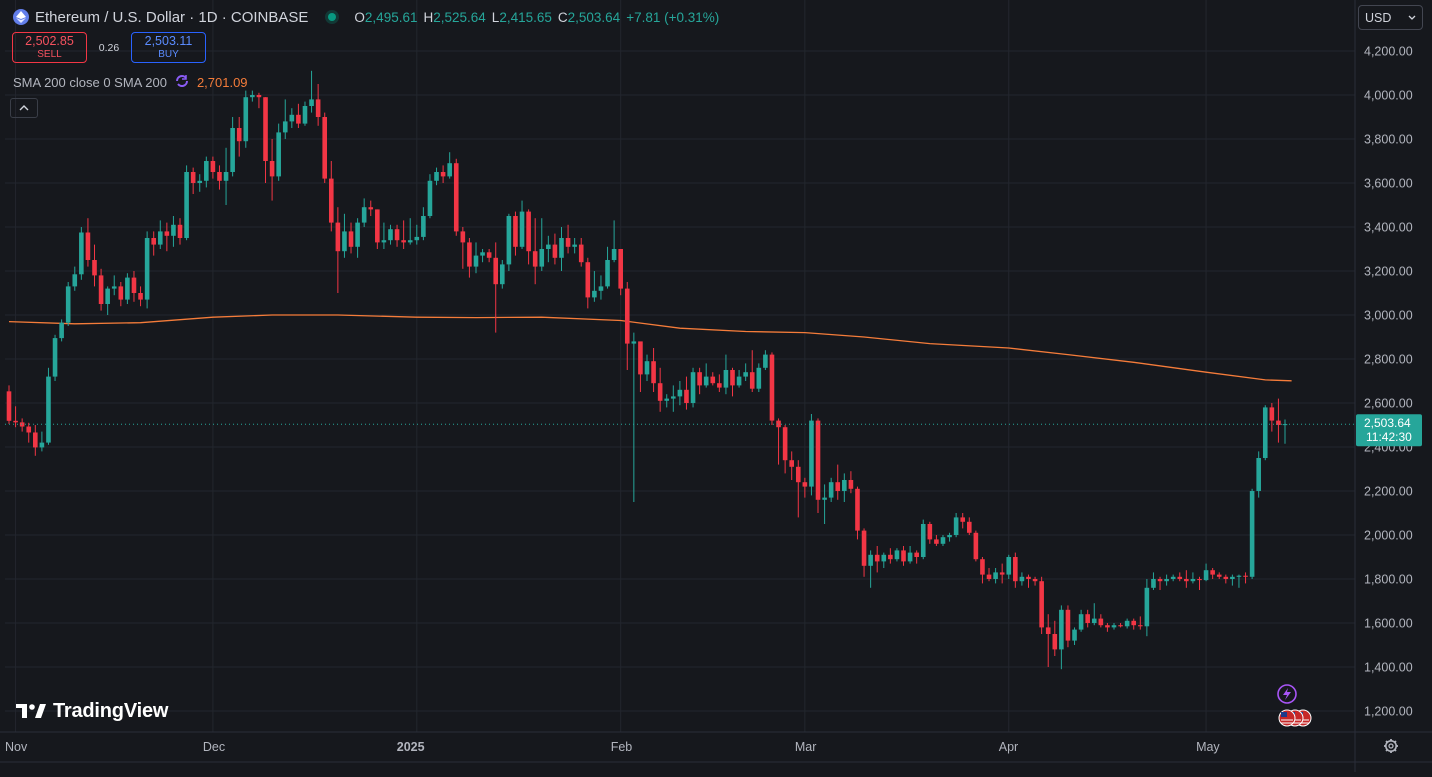  I want to click on lightning-icon, so click(1287, 694).